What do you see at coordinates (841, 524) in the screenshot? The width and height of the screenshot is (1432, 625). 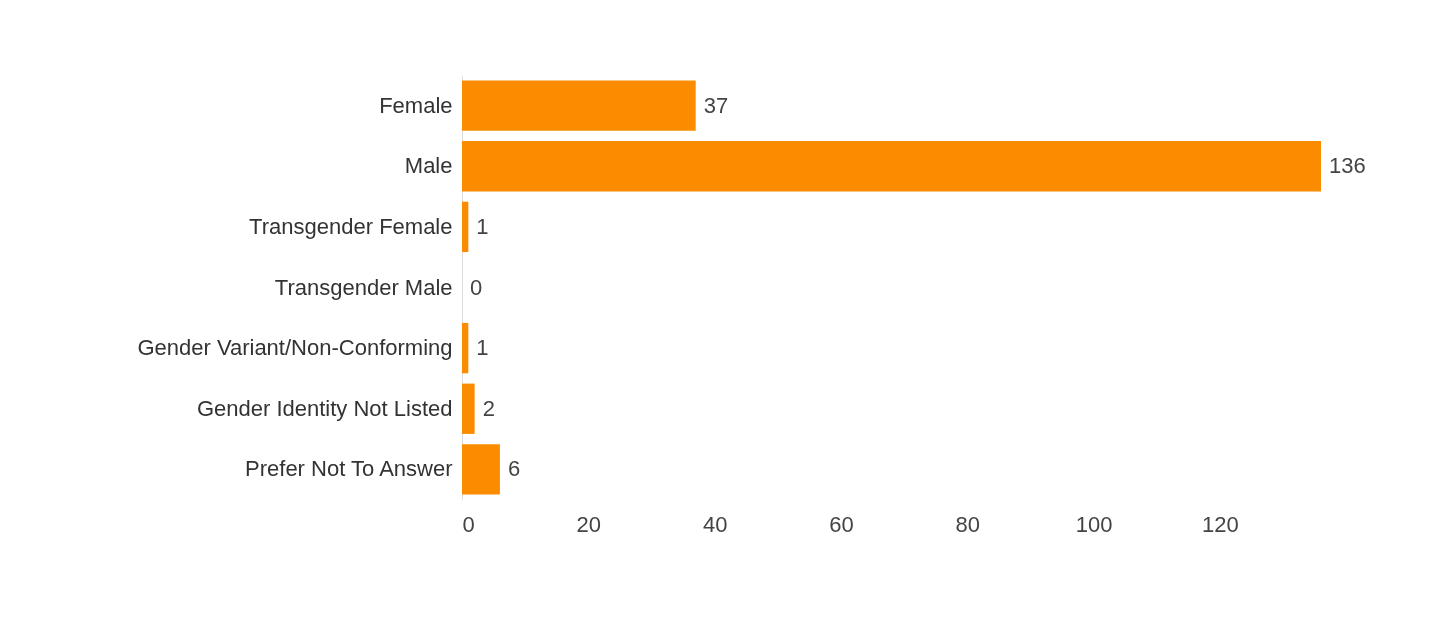 I see `x-tick-label: 60` at bounding box center [841, 524].